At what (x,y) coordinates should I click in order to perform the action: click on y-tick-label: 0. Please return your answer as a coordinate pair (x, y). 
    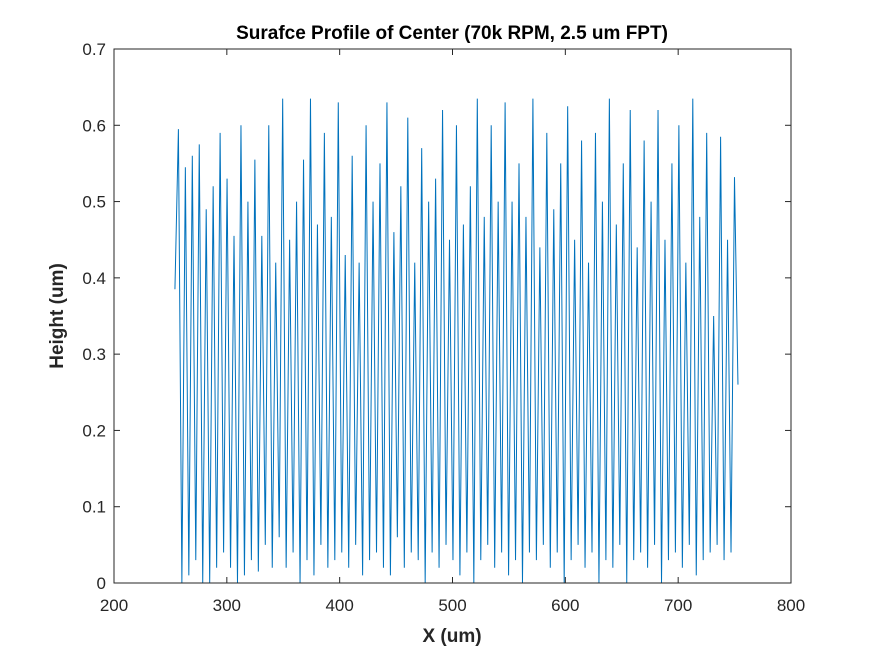
    Looking at the image, I should click on (101, 583).